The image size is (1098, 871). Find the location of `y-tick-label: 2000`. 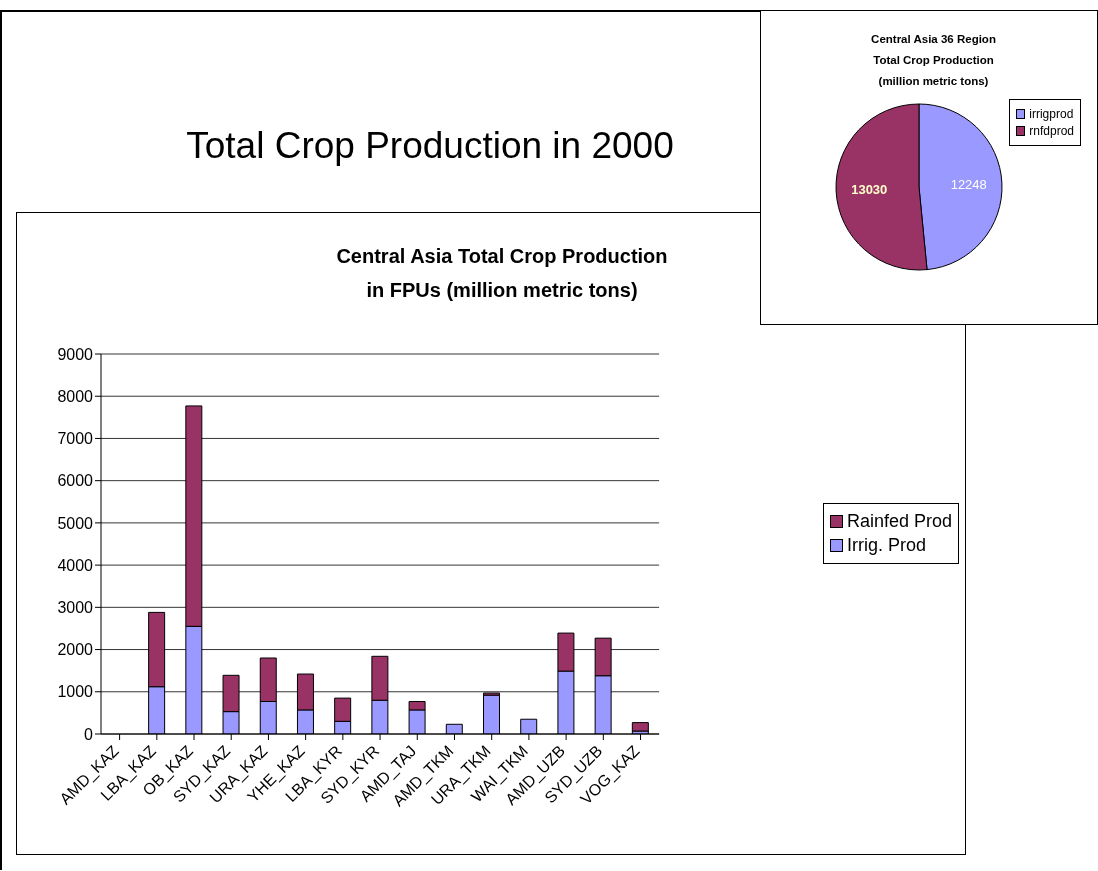

y-tick-label: 2000 is located at coordinates (75, 650).